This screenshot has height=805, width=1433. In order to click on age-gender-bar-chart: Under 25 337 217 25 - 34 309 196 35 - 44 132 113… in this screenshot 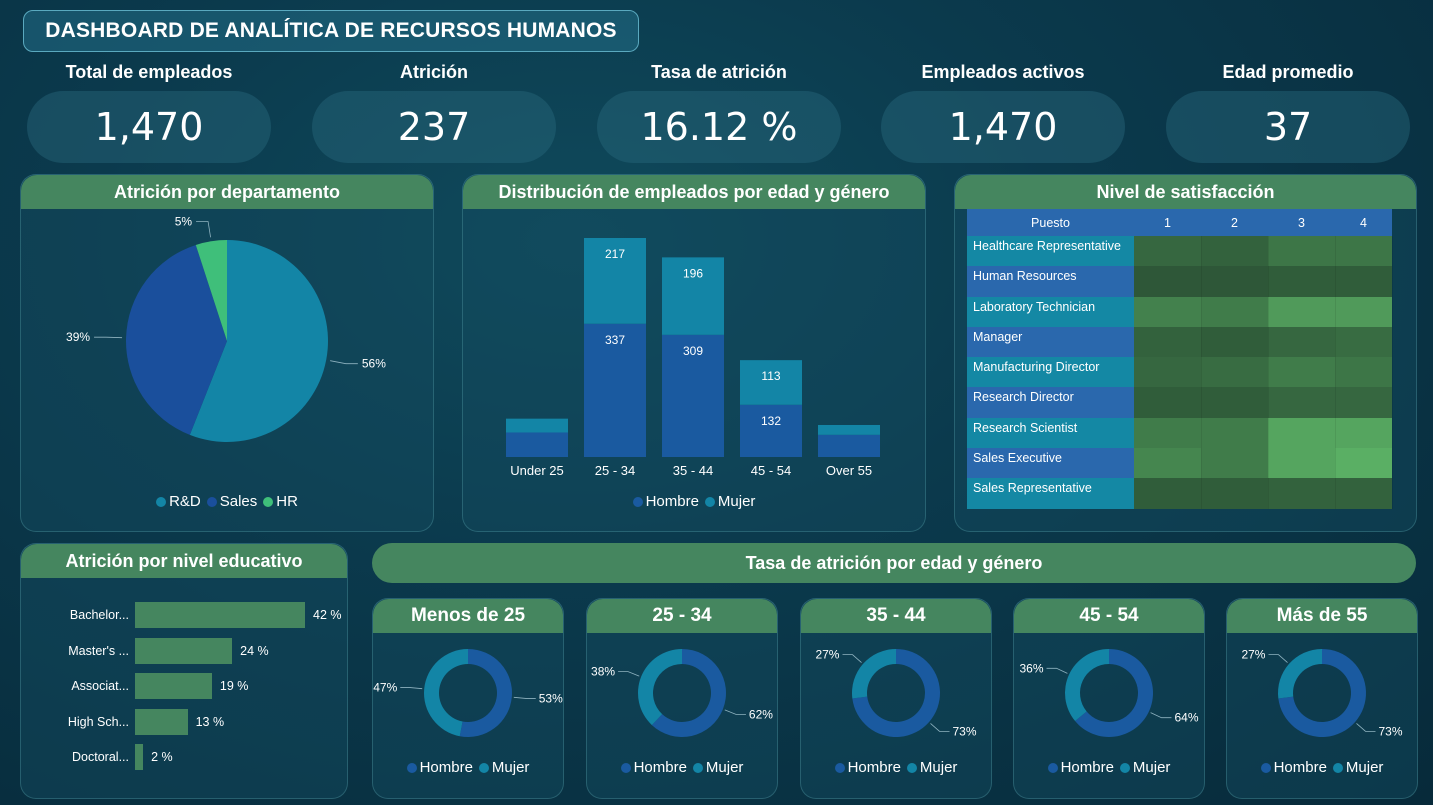, I will do `click(694, 351)`.